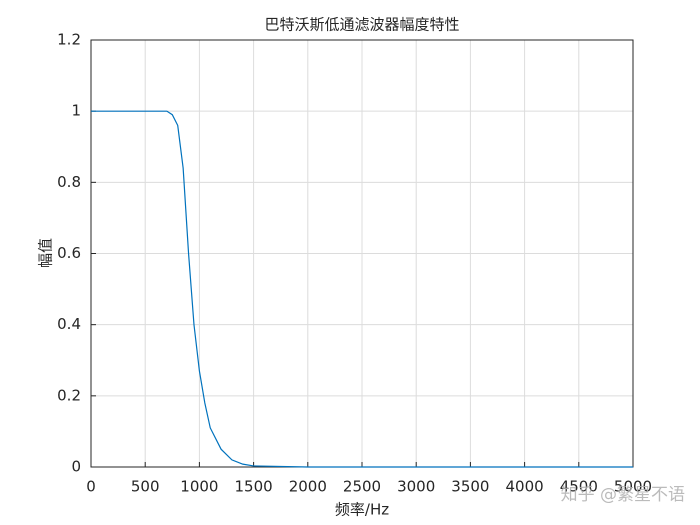 The width and height of the screenshot is (700, 525). What do you see at coordinates (69, 40) in the screenshot?
I see `y-tick-label: 1.2` at bounding box center [69, 40].